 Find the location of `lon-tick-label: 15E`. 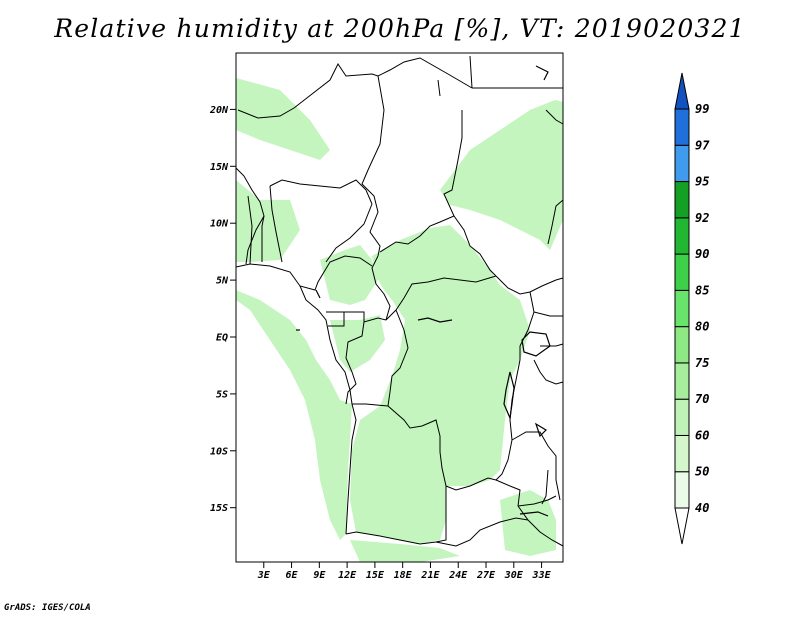

lon-tick-label: 15E is located at coordinates (375, 575).